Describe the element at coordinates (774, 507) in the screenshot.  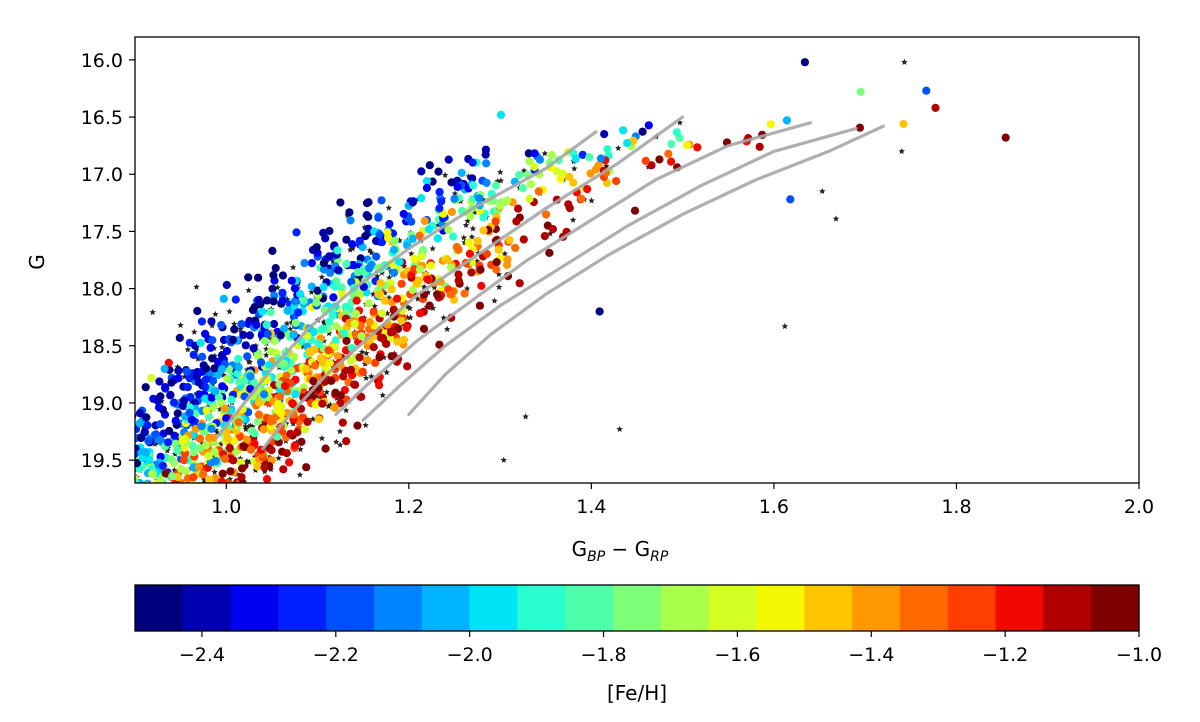
I see `x-tick-label: 1.6` at that location.